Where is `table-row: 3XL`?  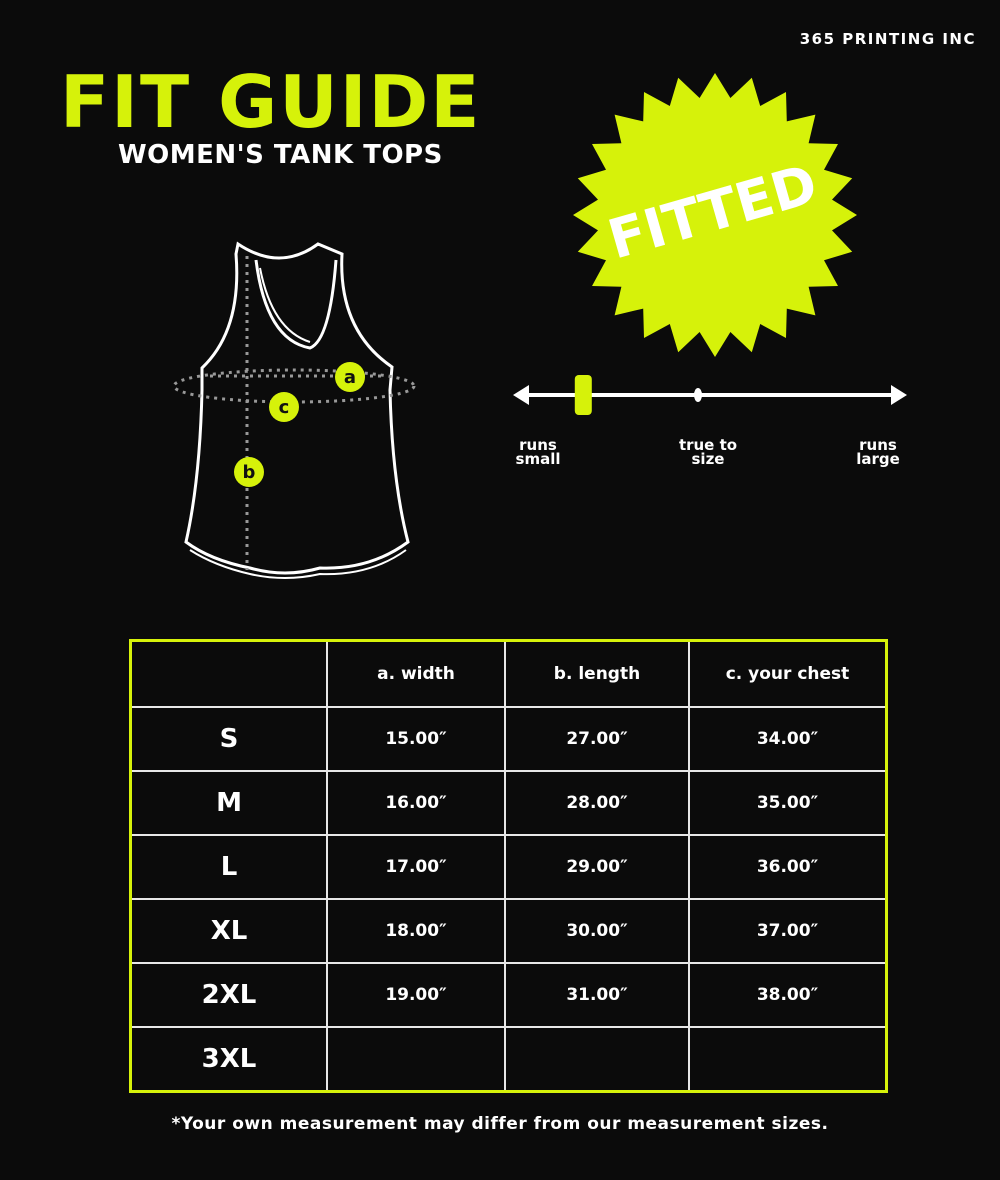 table-row: 3XL is located at coordinates (508, 1059).